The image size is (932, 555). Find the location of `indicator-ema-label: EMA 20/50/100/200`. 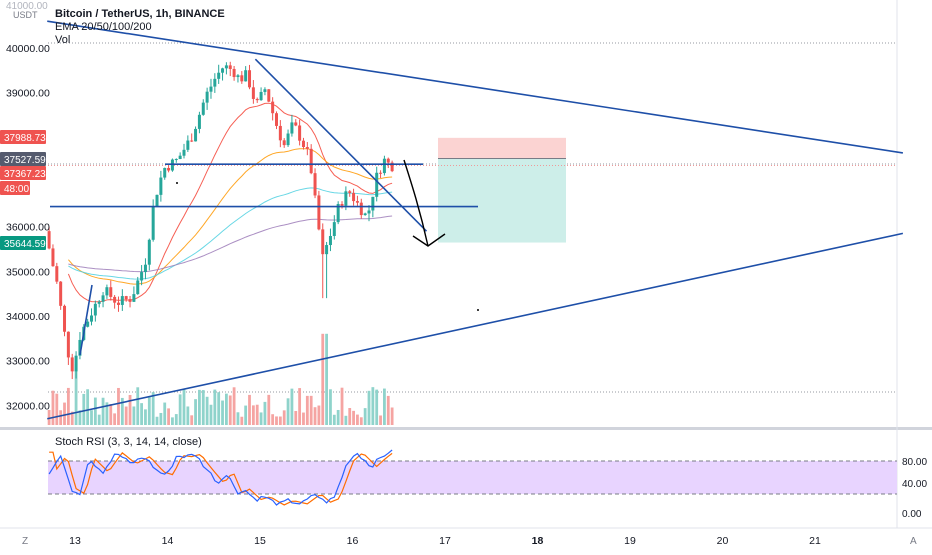

indicator-ema-label: EMA 20/50/100/200 is located at coordinates (103, 27).